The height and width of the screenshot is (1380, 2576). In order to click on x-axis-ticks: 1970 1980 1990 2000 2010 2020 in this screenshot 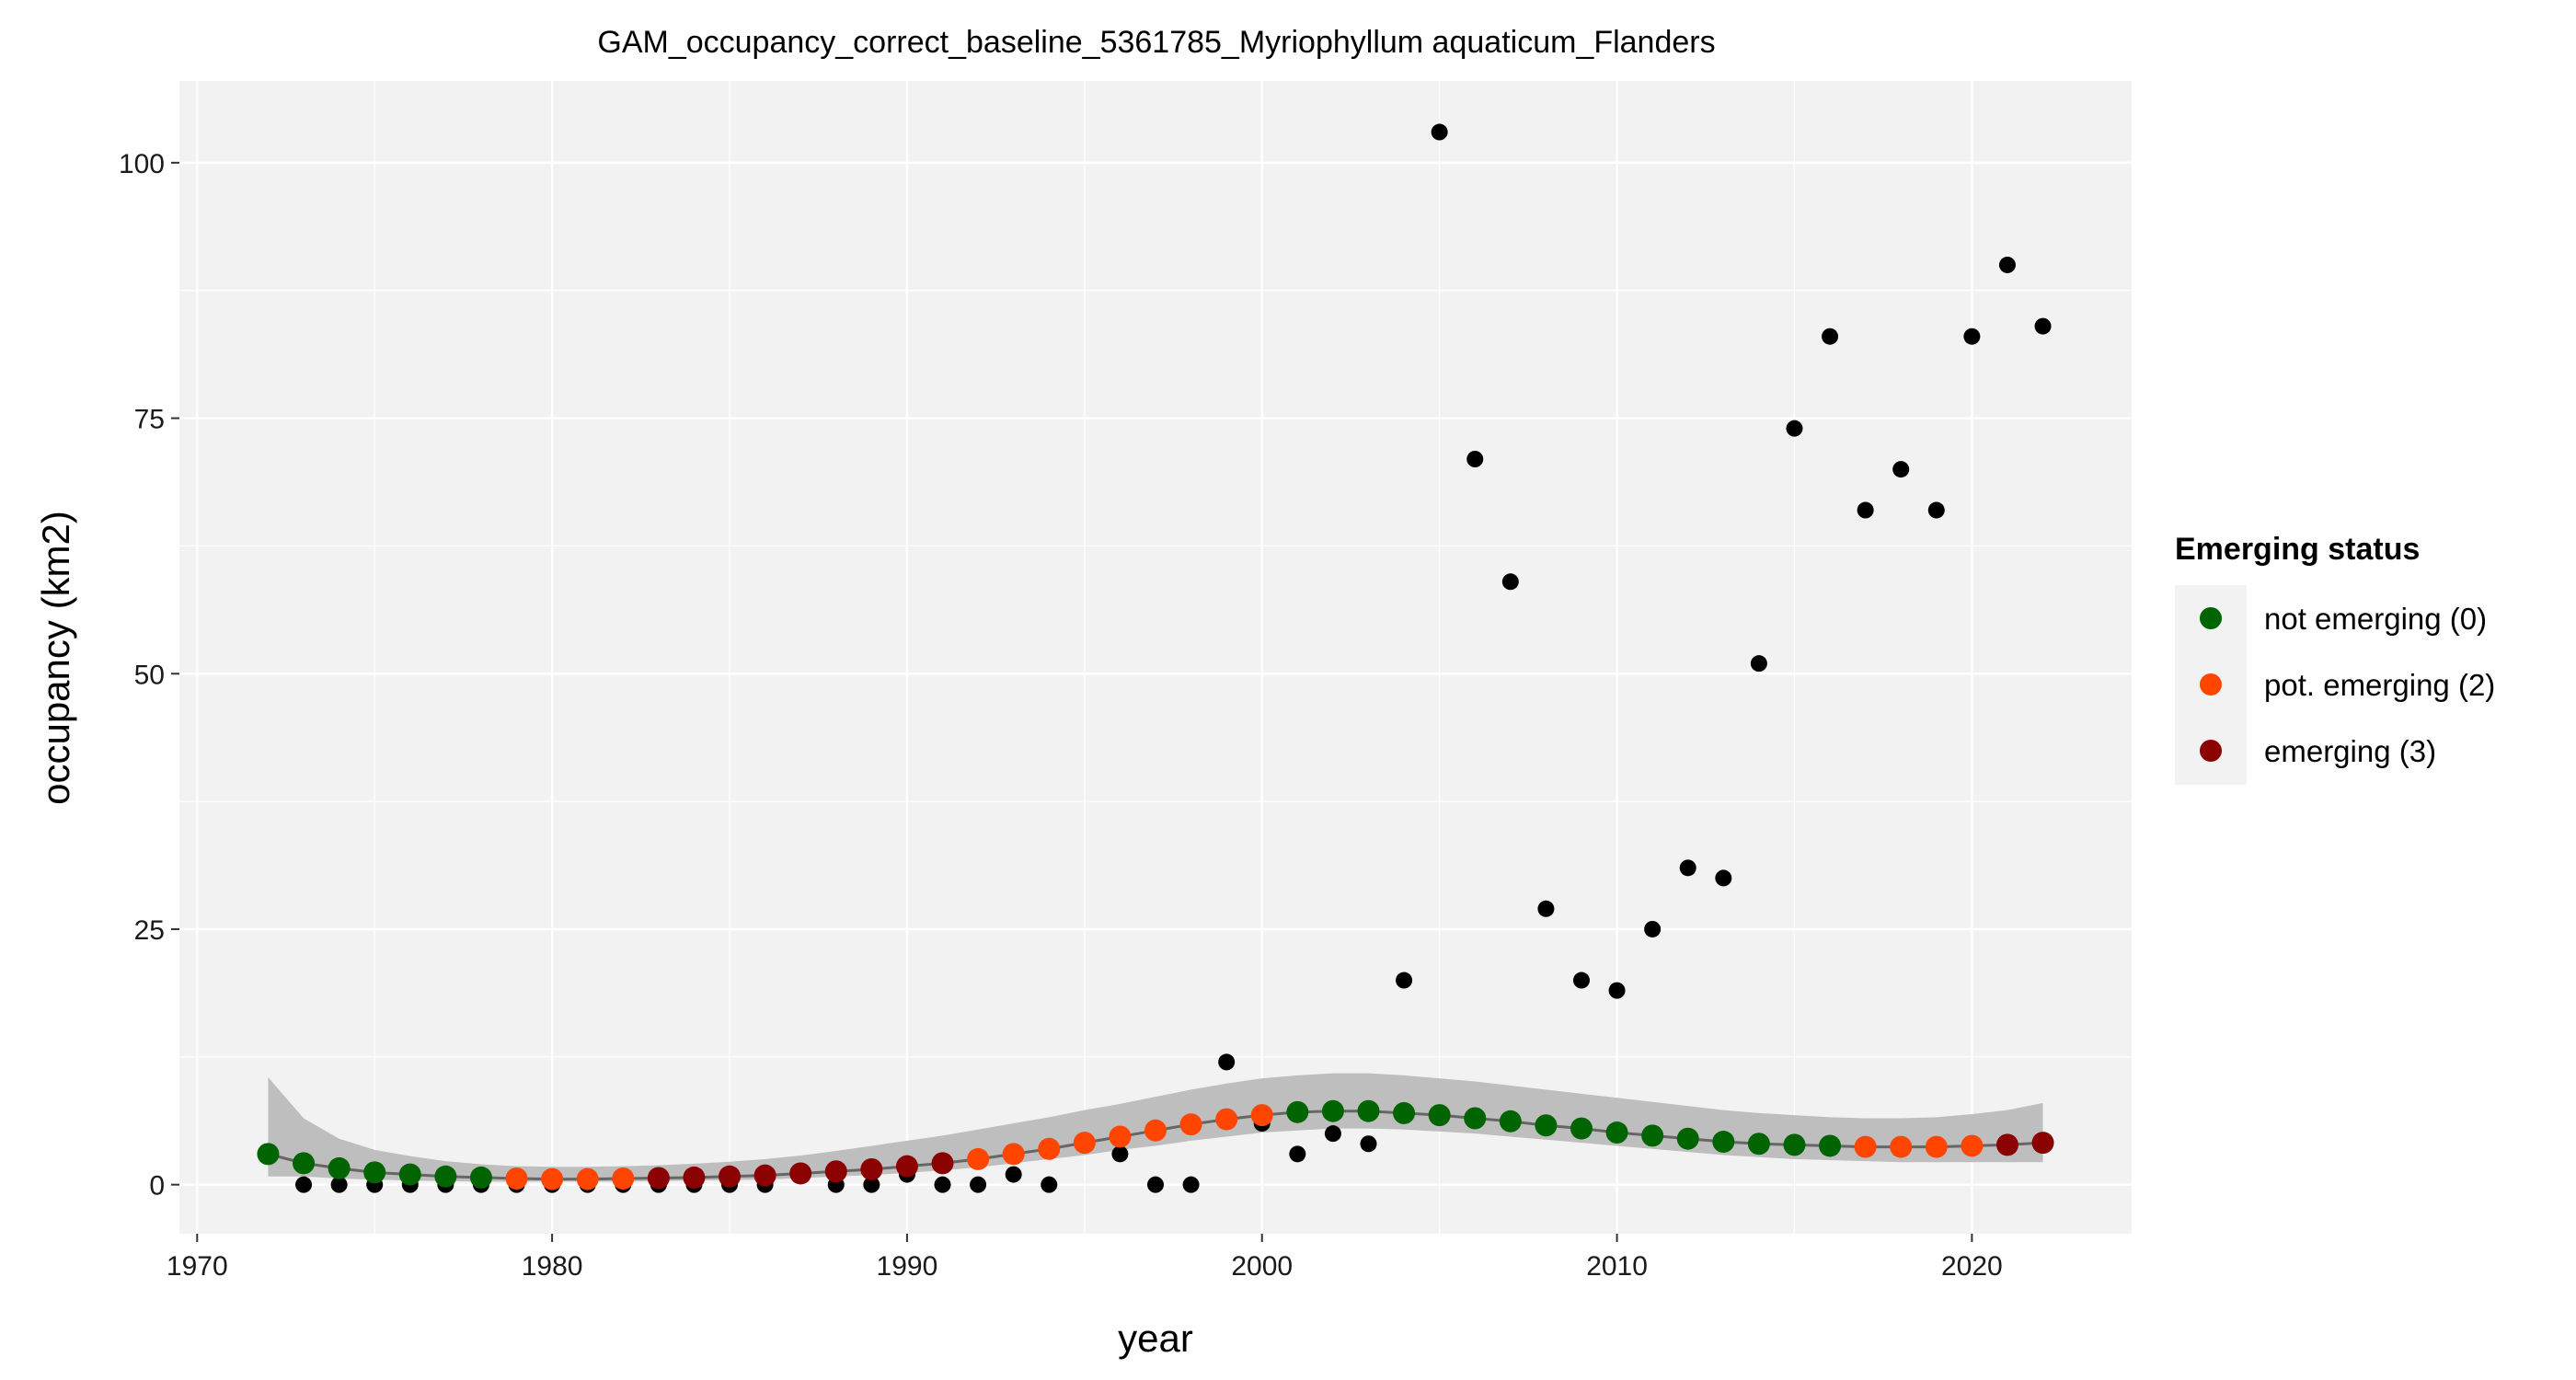, I will do `click(1085, 1258)`.